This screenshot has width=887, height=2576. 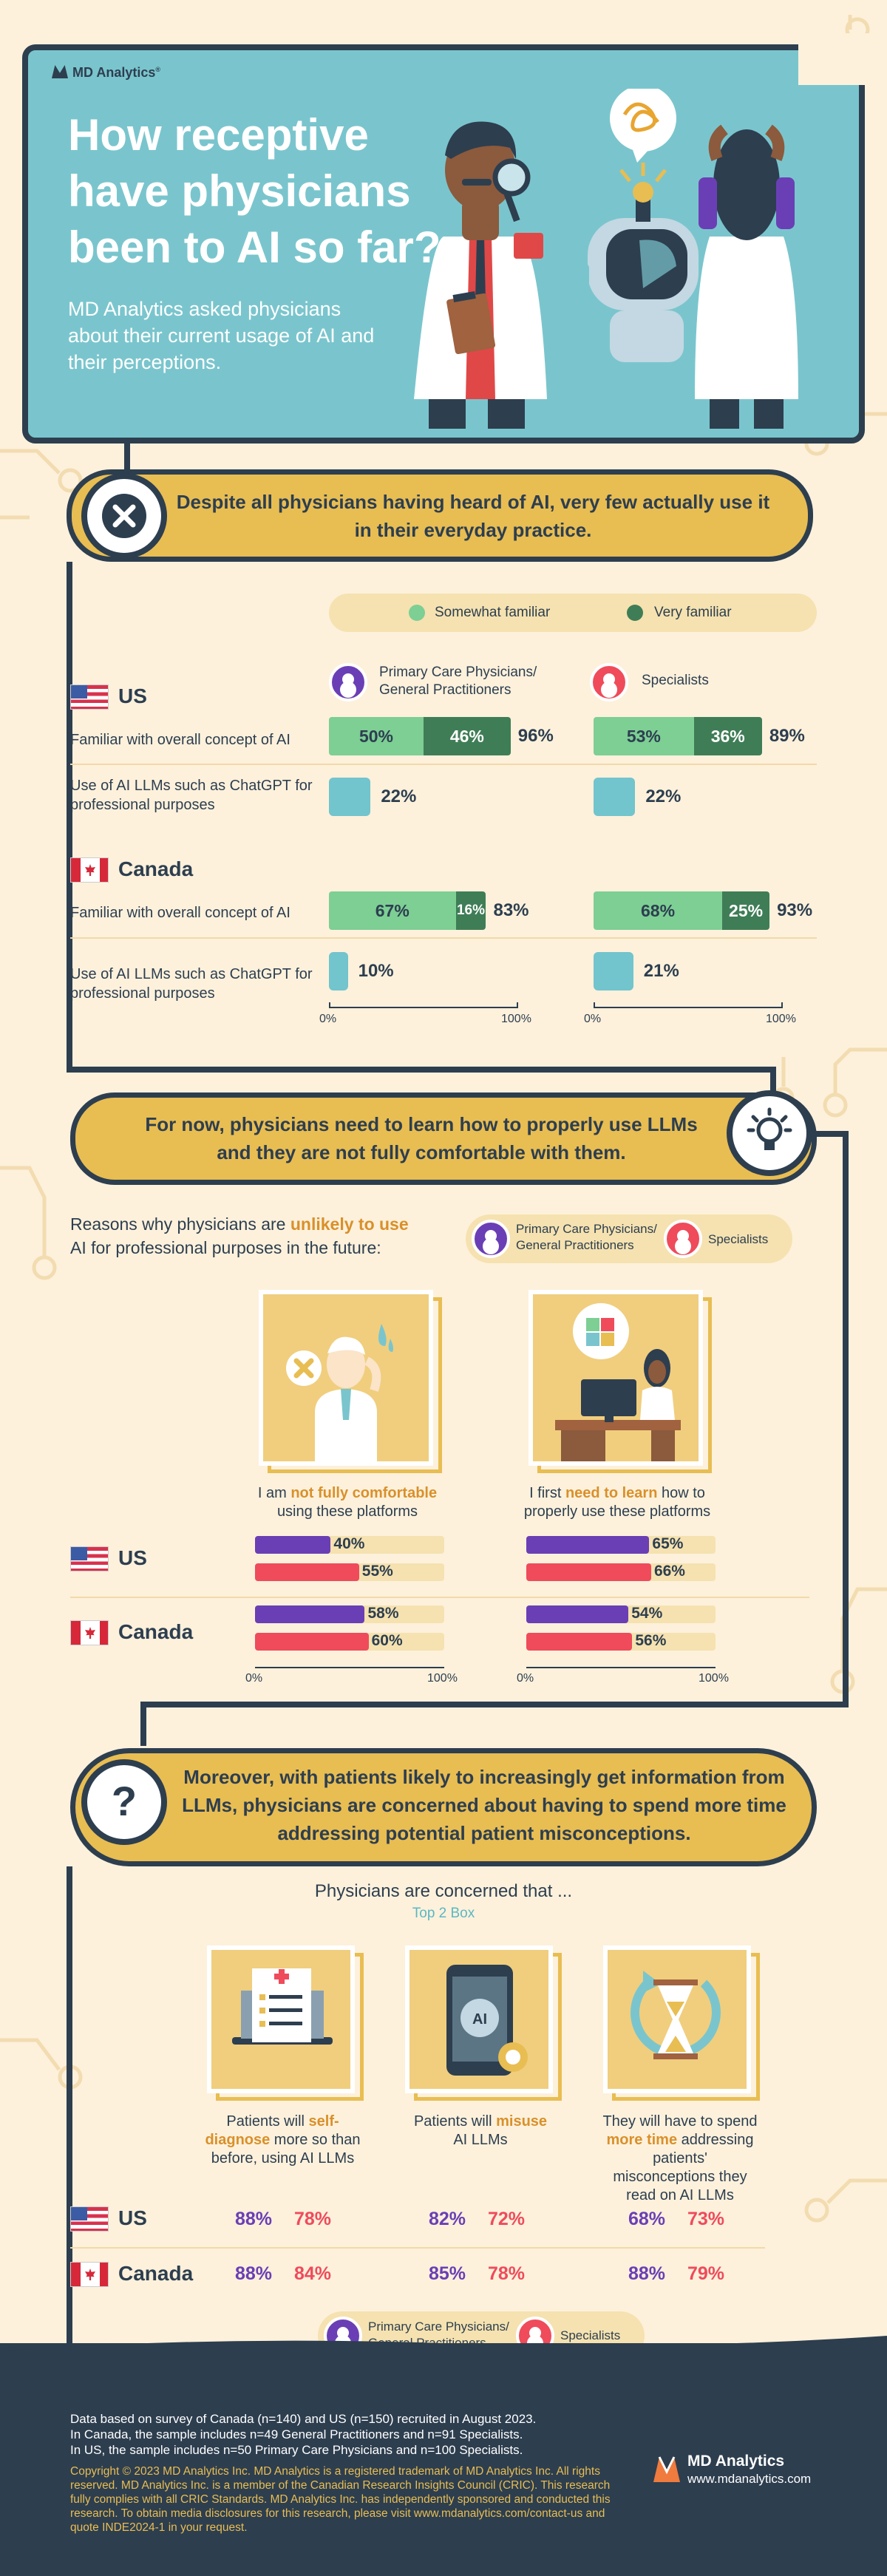 What do you see at coordinates (467, 736) in the screenshot?
I see `bar-very: 46%` at bounding box center [467, 736].